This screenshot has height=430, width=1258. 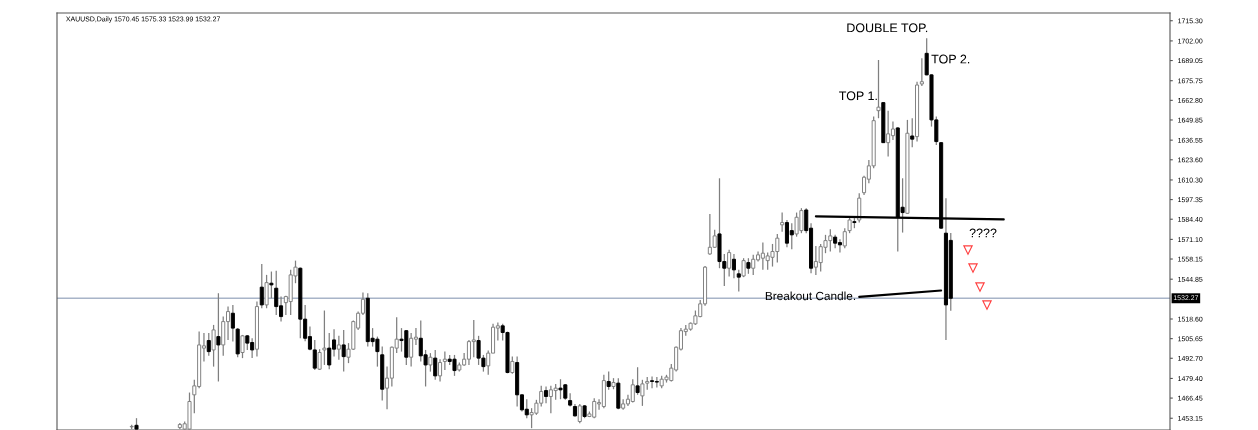 I want to click on annotation: TOP 2., so click(x=950, y=59).